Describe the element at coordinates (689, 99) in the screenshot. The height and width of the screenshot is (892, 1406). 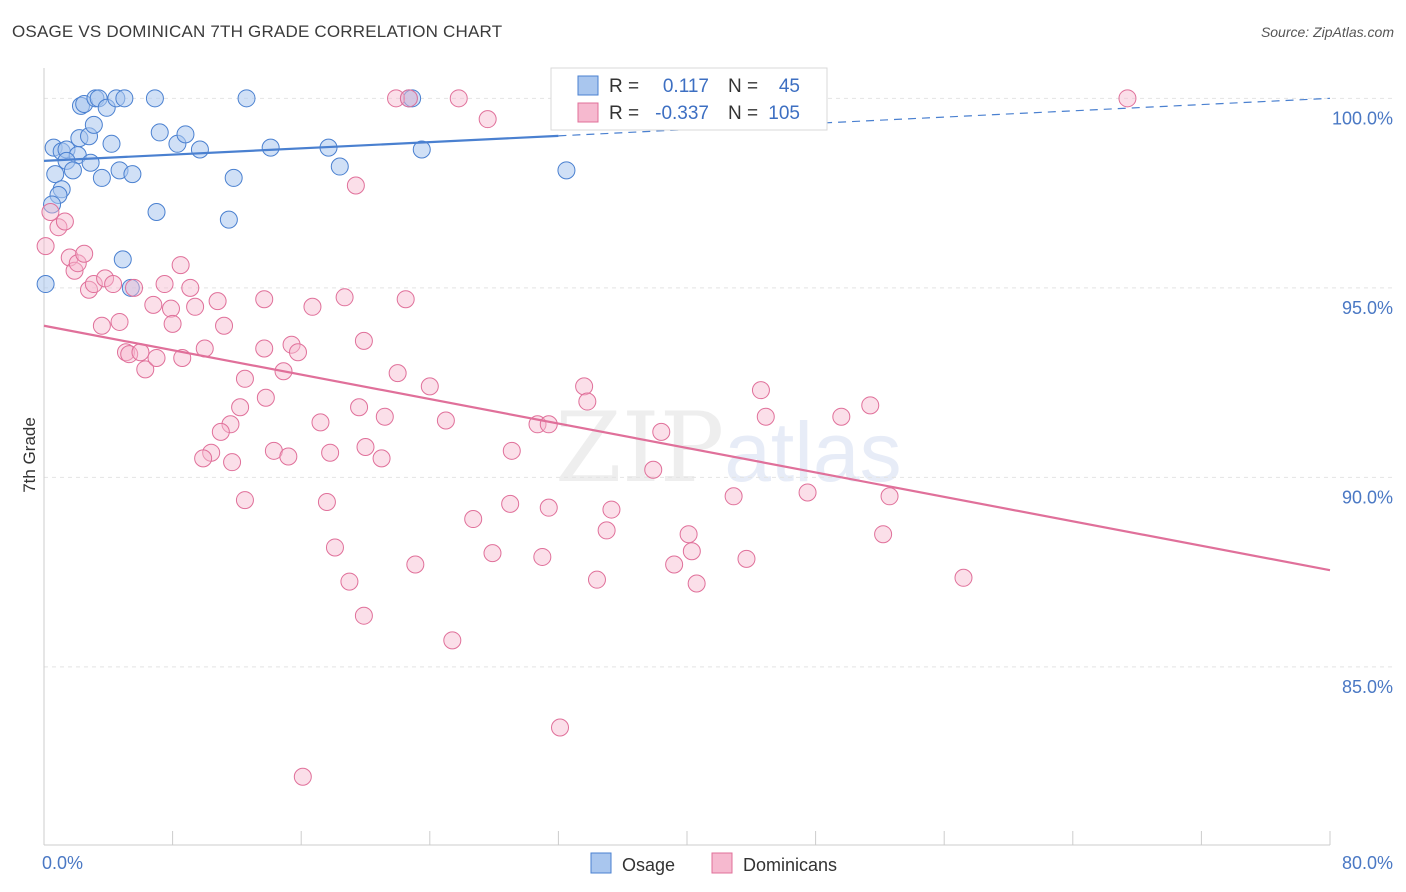
I see `stats-legend: R = 0.117 N = 45 R = -0.337 N = 105` at that location.